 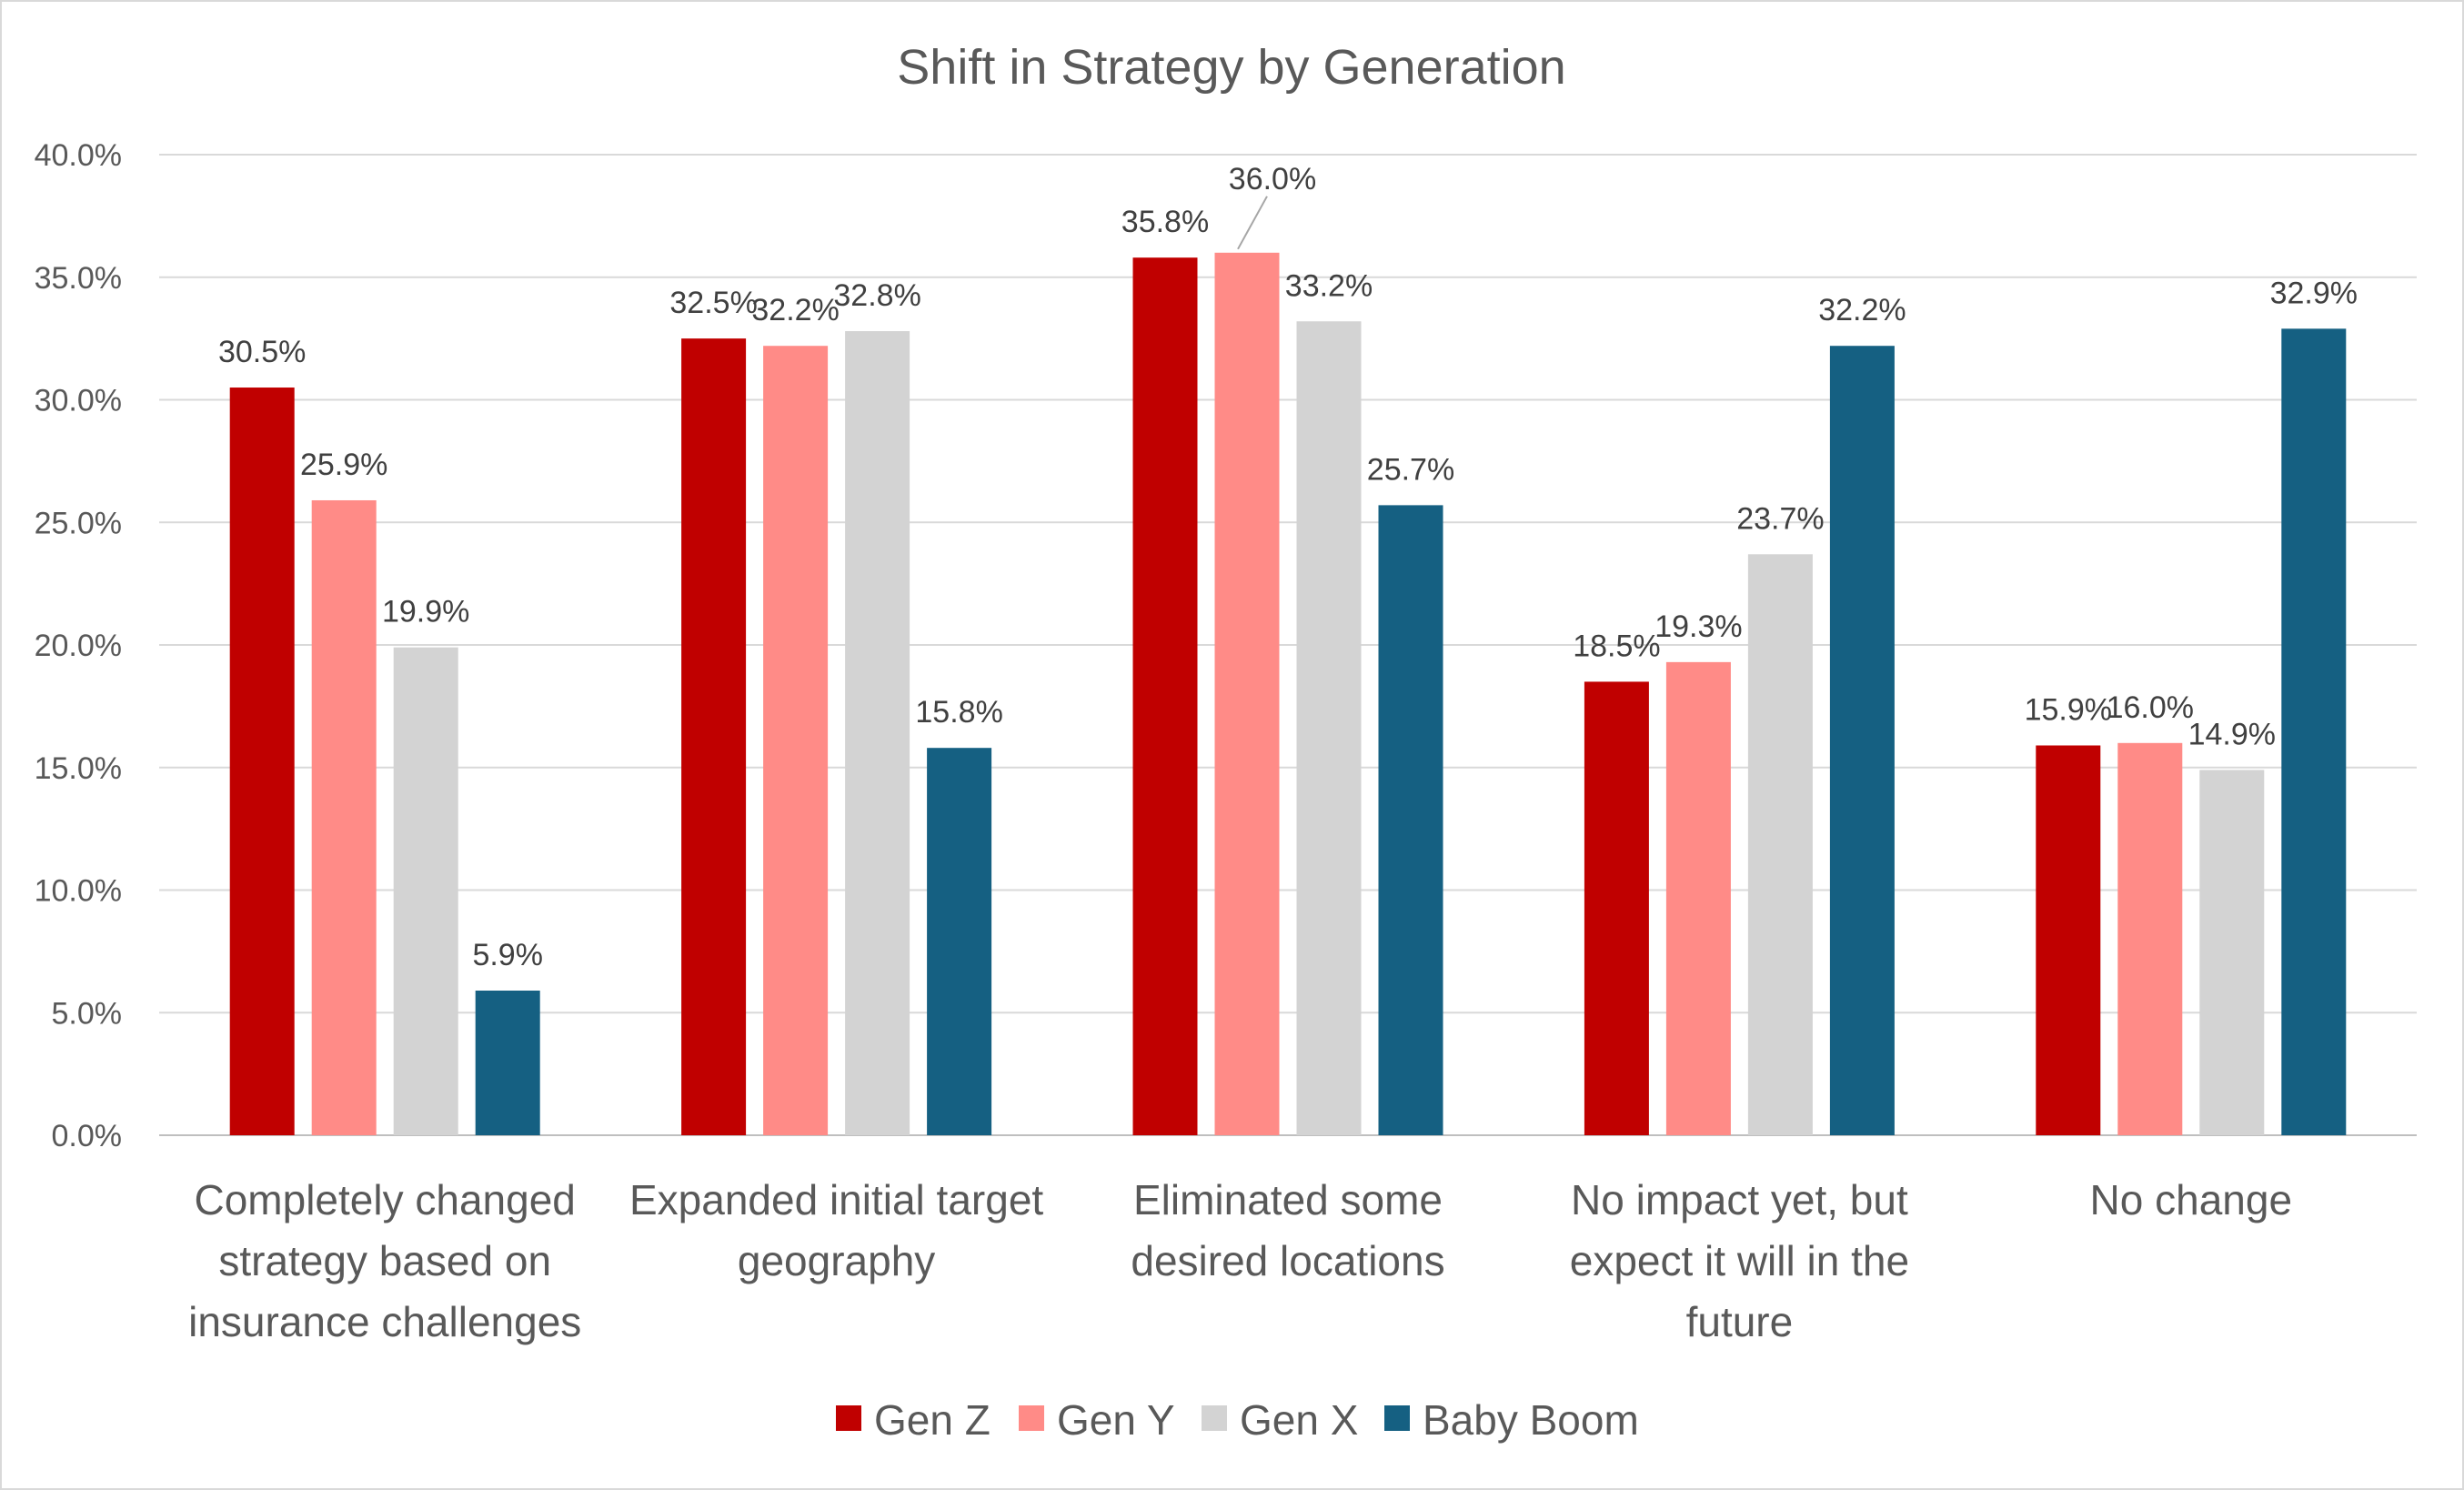 I want to click on y-tick-label: 30.0%, so click(x=78, y=401).